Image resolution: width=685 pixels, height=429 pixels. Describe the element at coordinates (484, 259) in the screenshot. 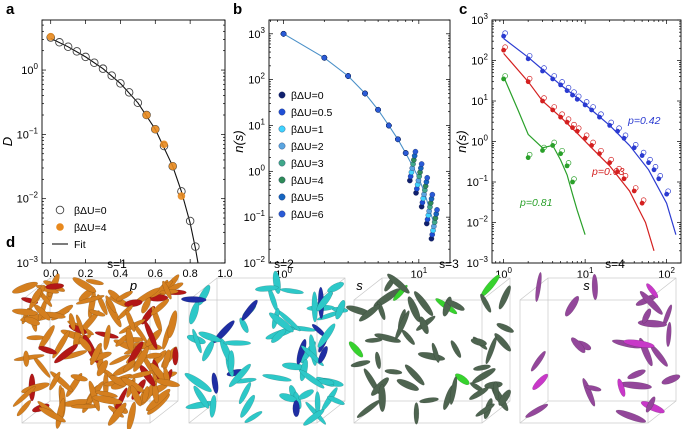

I see `tick-exponent: −3` at that location.